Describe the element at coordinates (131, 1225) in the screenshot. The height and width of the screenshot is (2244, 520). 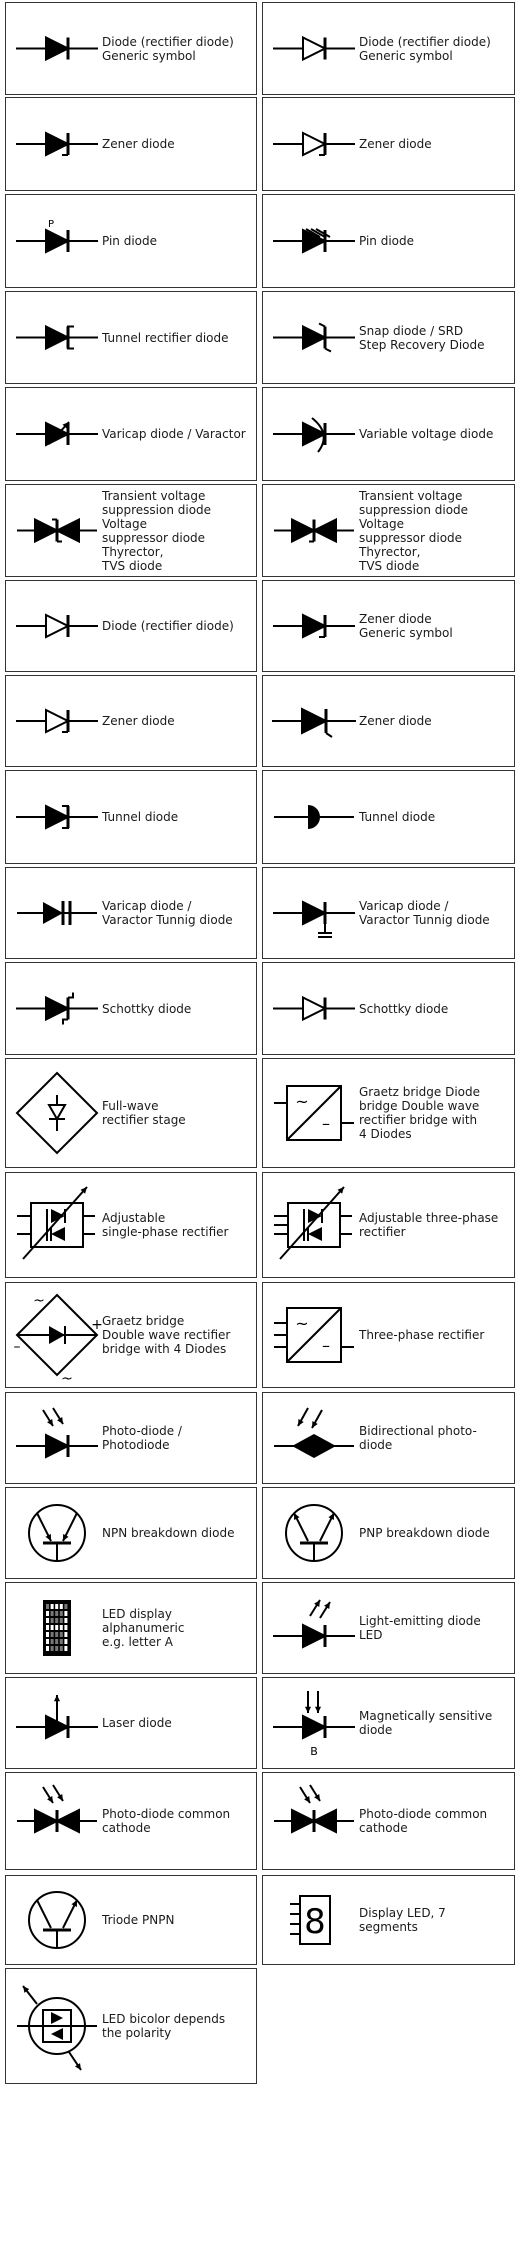
I see `symbol-cell: Adjustable single-phase rectifier` at that location.